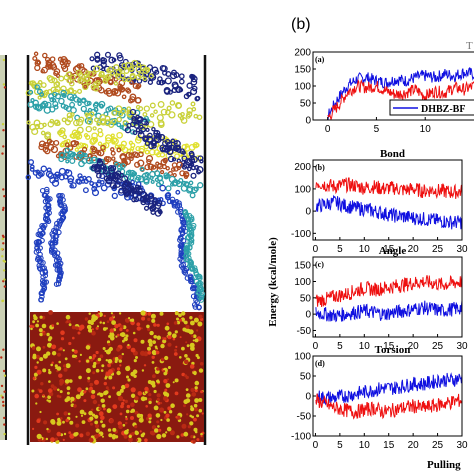 The width and height of the screenshot is (474, 474). Describe the element at coordinates (320, 167) in the screenshot. I see `subplot-label: (b)` at that location.